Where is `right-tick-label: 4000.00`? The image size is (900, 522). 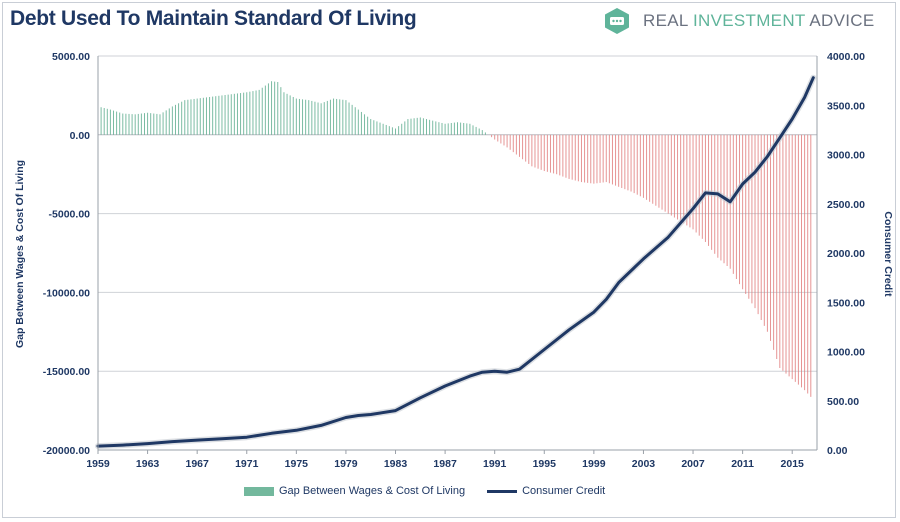 right-tick-label: 4000.00 is located at coordinates (846, 57).